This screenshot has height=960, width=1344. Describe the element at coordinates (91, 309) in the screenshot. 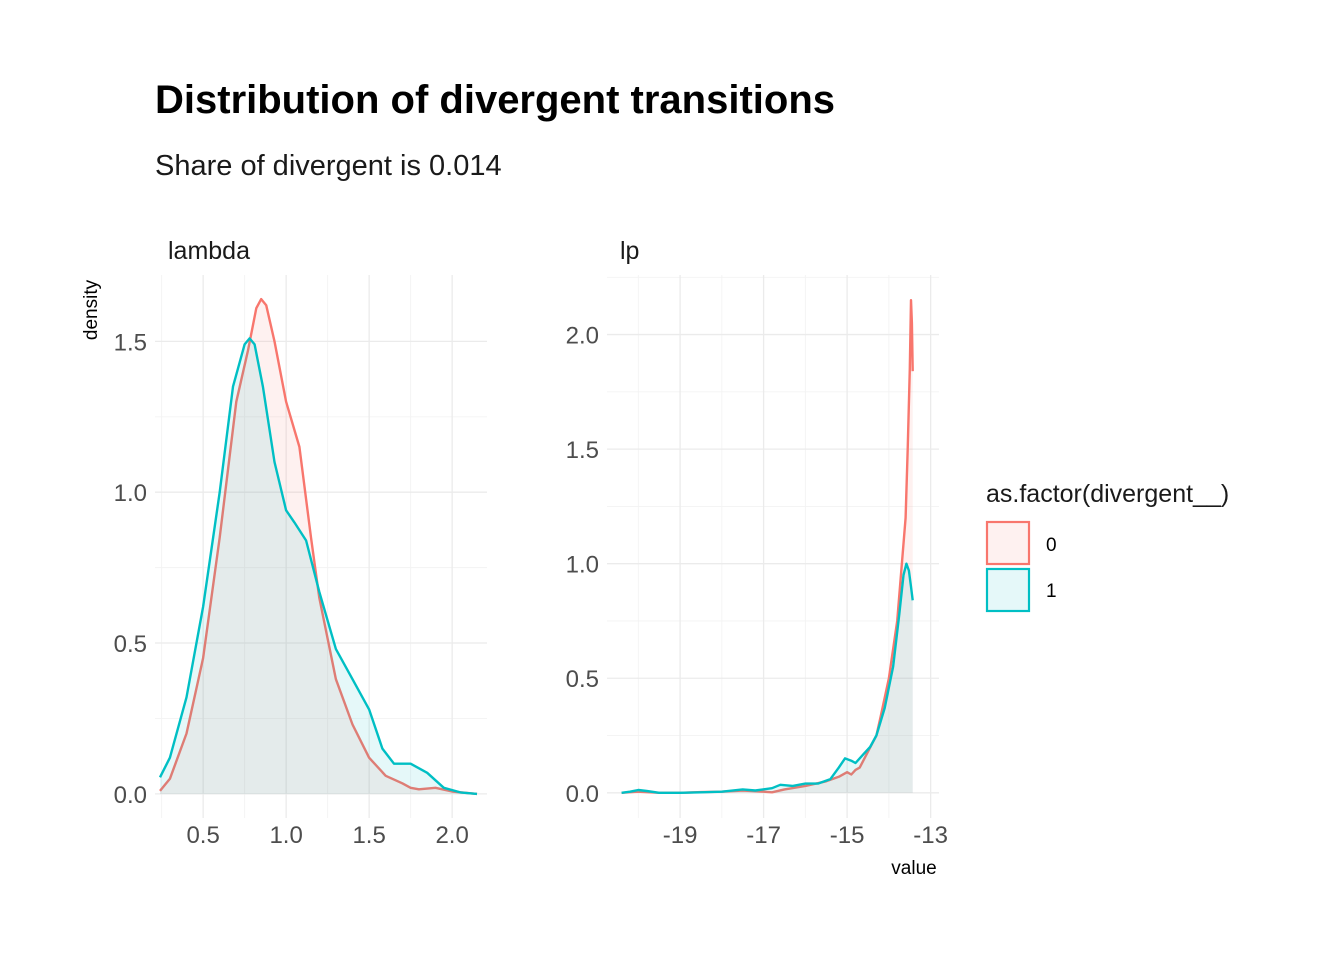

I see `y-axis-title: density` at that location.